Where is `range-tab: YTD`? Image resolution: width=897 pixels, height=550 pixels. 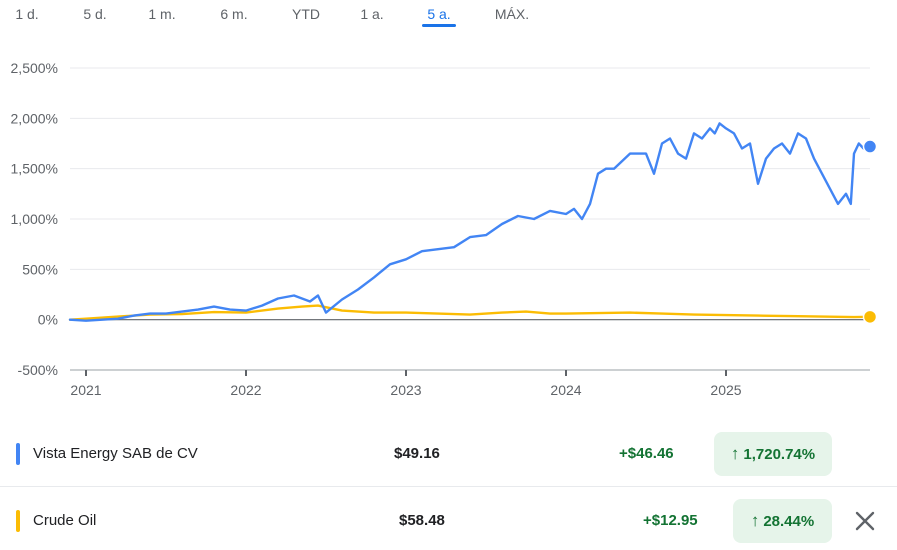
range-tab: YTD is located at coordinates (306, 14).